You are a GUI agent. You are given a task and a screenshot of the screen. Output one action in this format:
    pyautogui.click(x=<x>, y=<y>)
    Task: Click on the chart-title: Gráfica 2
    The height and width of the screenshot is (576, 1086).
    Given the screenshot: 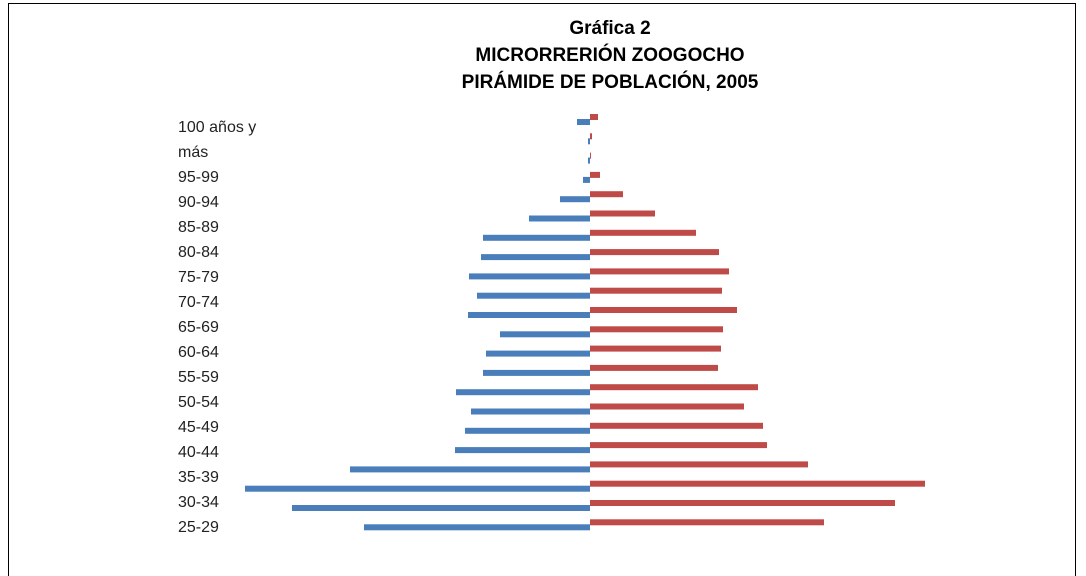 What is the action you would take?
    pyautogui.click(x=610, y=28)
    